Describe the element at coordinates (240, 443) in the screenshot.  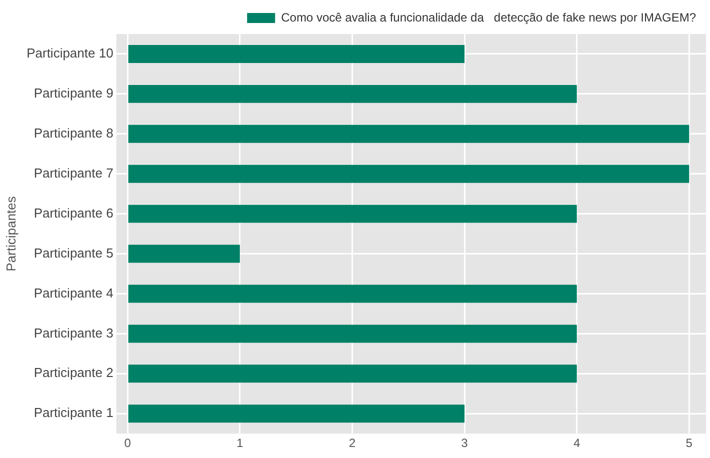
I see `x-tick-label: 1` at that location.